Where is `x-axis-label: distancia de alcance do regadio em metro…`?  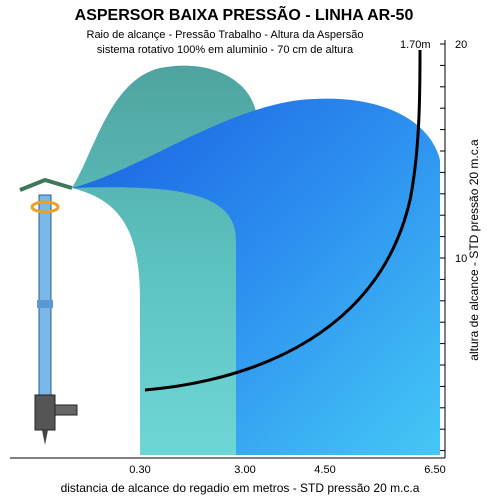 x-axis-label: distancia de alcance do regadio em metro… is located at coordinates (240, 488).